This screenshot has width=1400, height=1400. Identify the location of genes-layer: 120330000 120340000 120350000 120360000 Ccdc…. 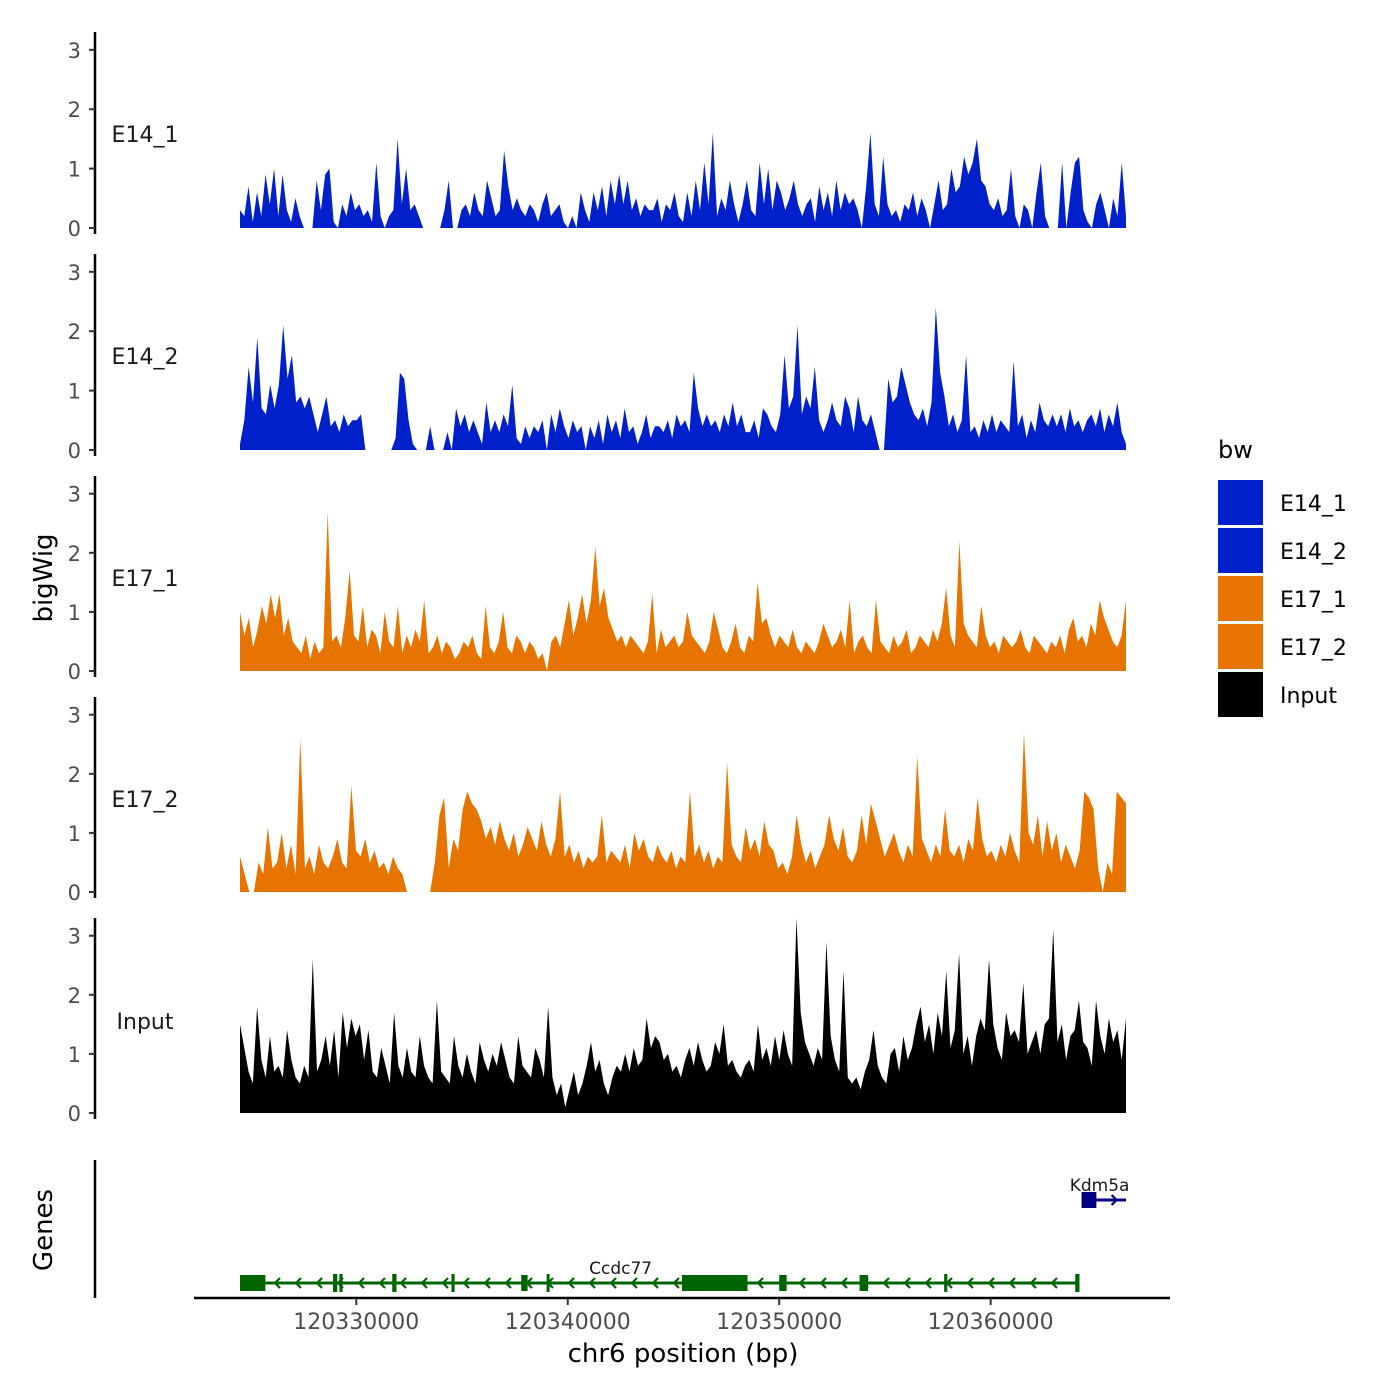
(631, 1247).